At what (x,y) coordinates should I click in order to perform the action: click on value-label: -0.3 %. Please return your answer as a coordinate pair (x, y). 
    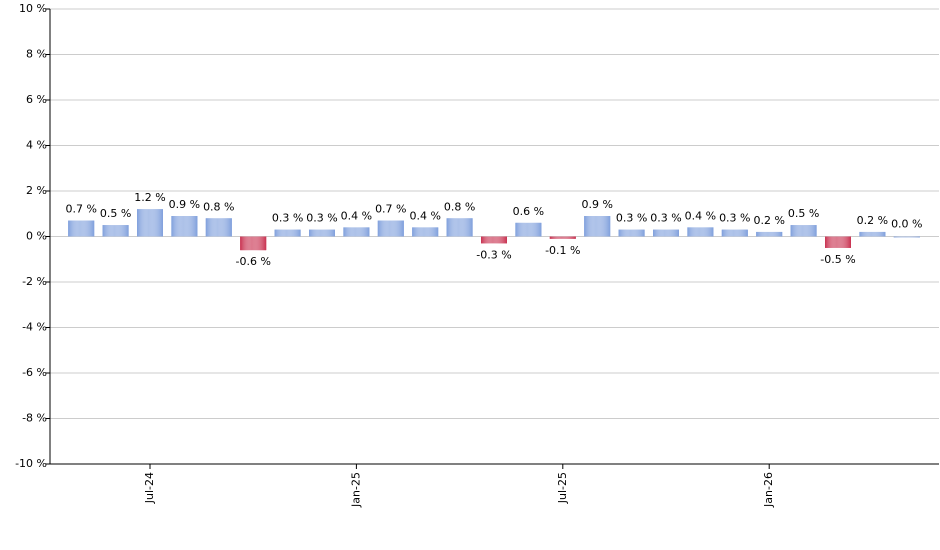
    Looking at the image, I should click on (493, 254).